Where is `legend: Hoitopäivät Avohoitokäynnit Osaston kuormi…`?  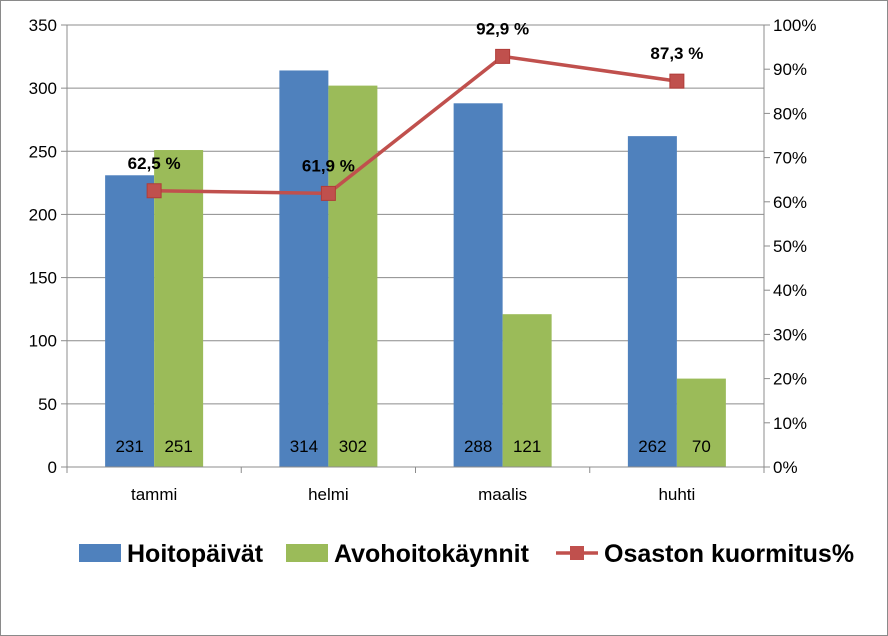 legend: Hoitopäivät Avohoitokäynnit Osaston kuormi… is located at coordinates (466, 554).